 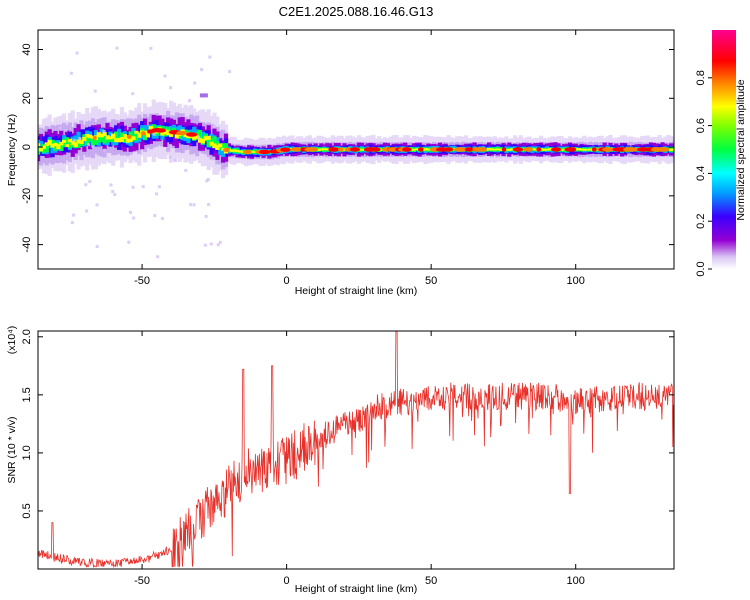 I want to click on colorbar-gradient, so click(x=724, y=149).